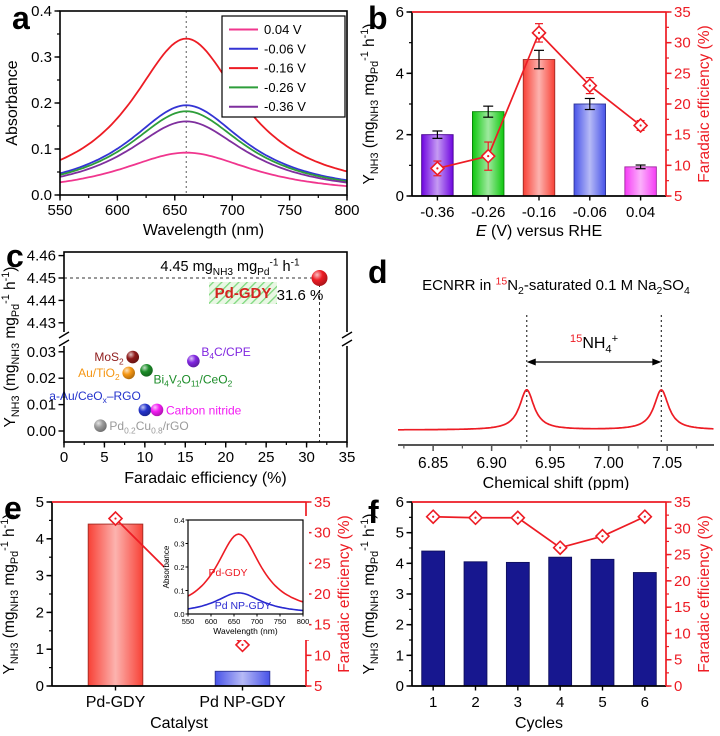 Image resolution: width=720 pixels, height=736 pixels. What do you see at coordinates (211, 621) in the screenshot?
I see `inset-x-tick: 600` at bounding box center [211, 621].